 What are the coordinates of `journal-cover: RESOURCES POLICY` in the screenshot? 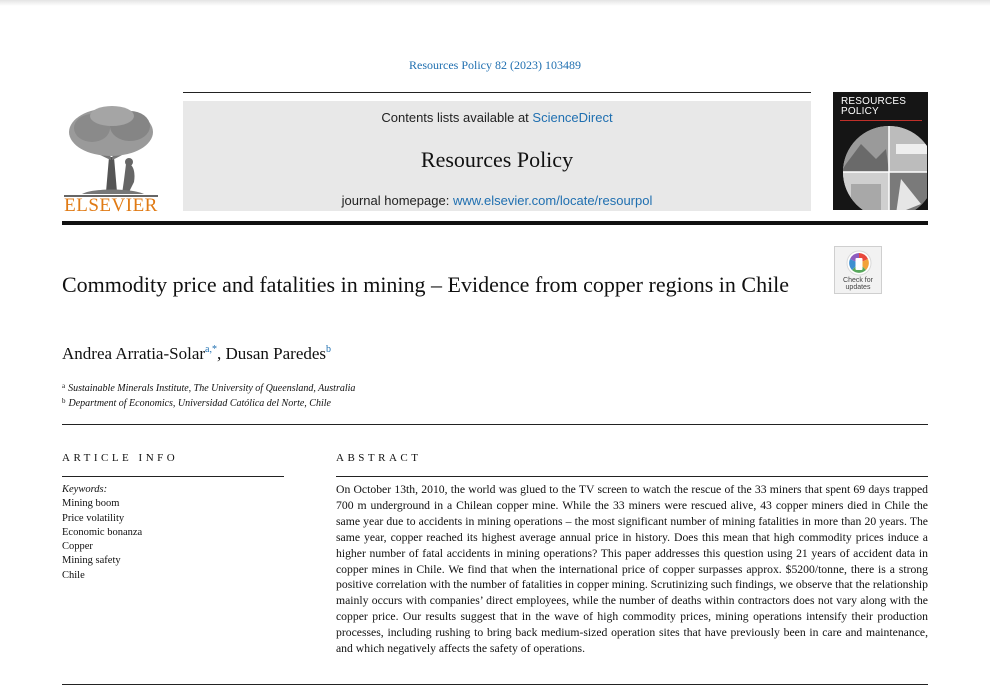 It's located at (880, 151).